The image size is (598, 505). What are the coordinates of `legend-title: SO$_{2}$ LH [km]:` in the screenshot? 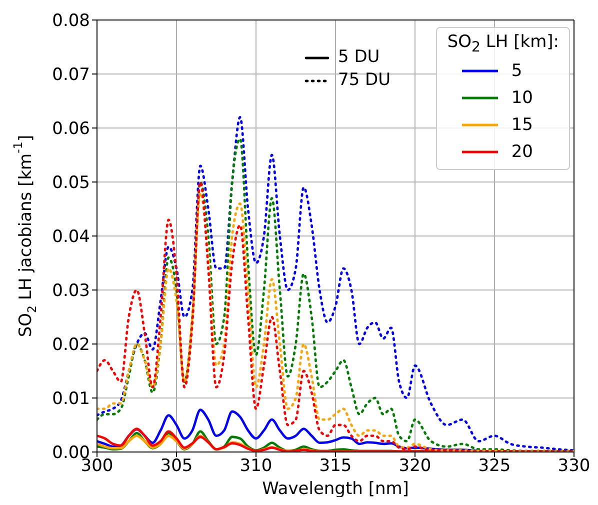 It's located at (503, 44).